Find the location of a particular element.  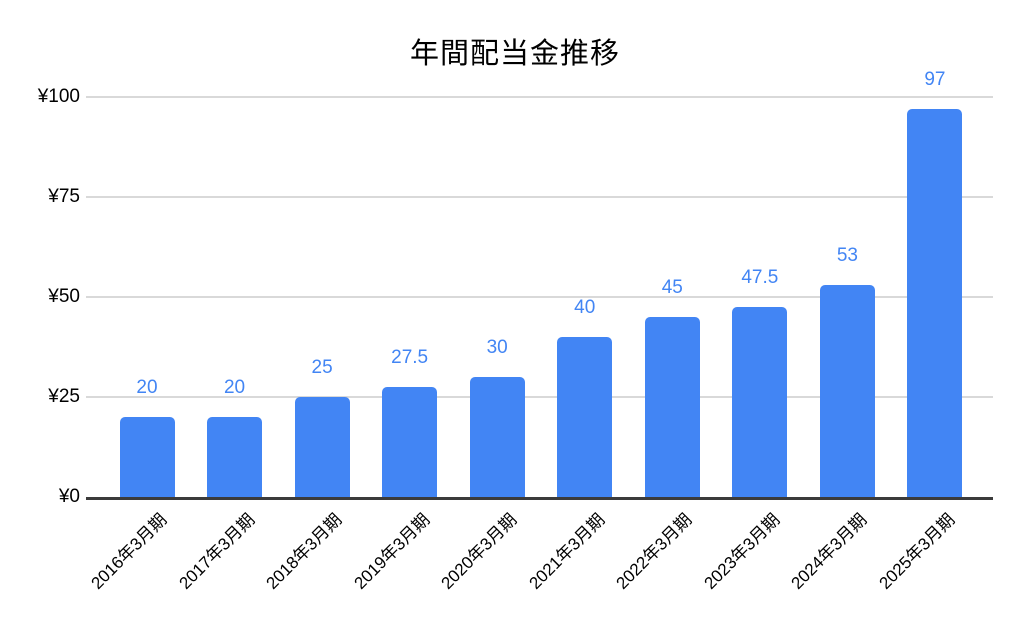

chart-title: 年間配当金推移 is located at coordinates (514, 54).